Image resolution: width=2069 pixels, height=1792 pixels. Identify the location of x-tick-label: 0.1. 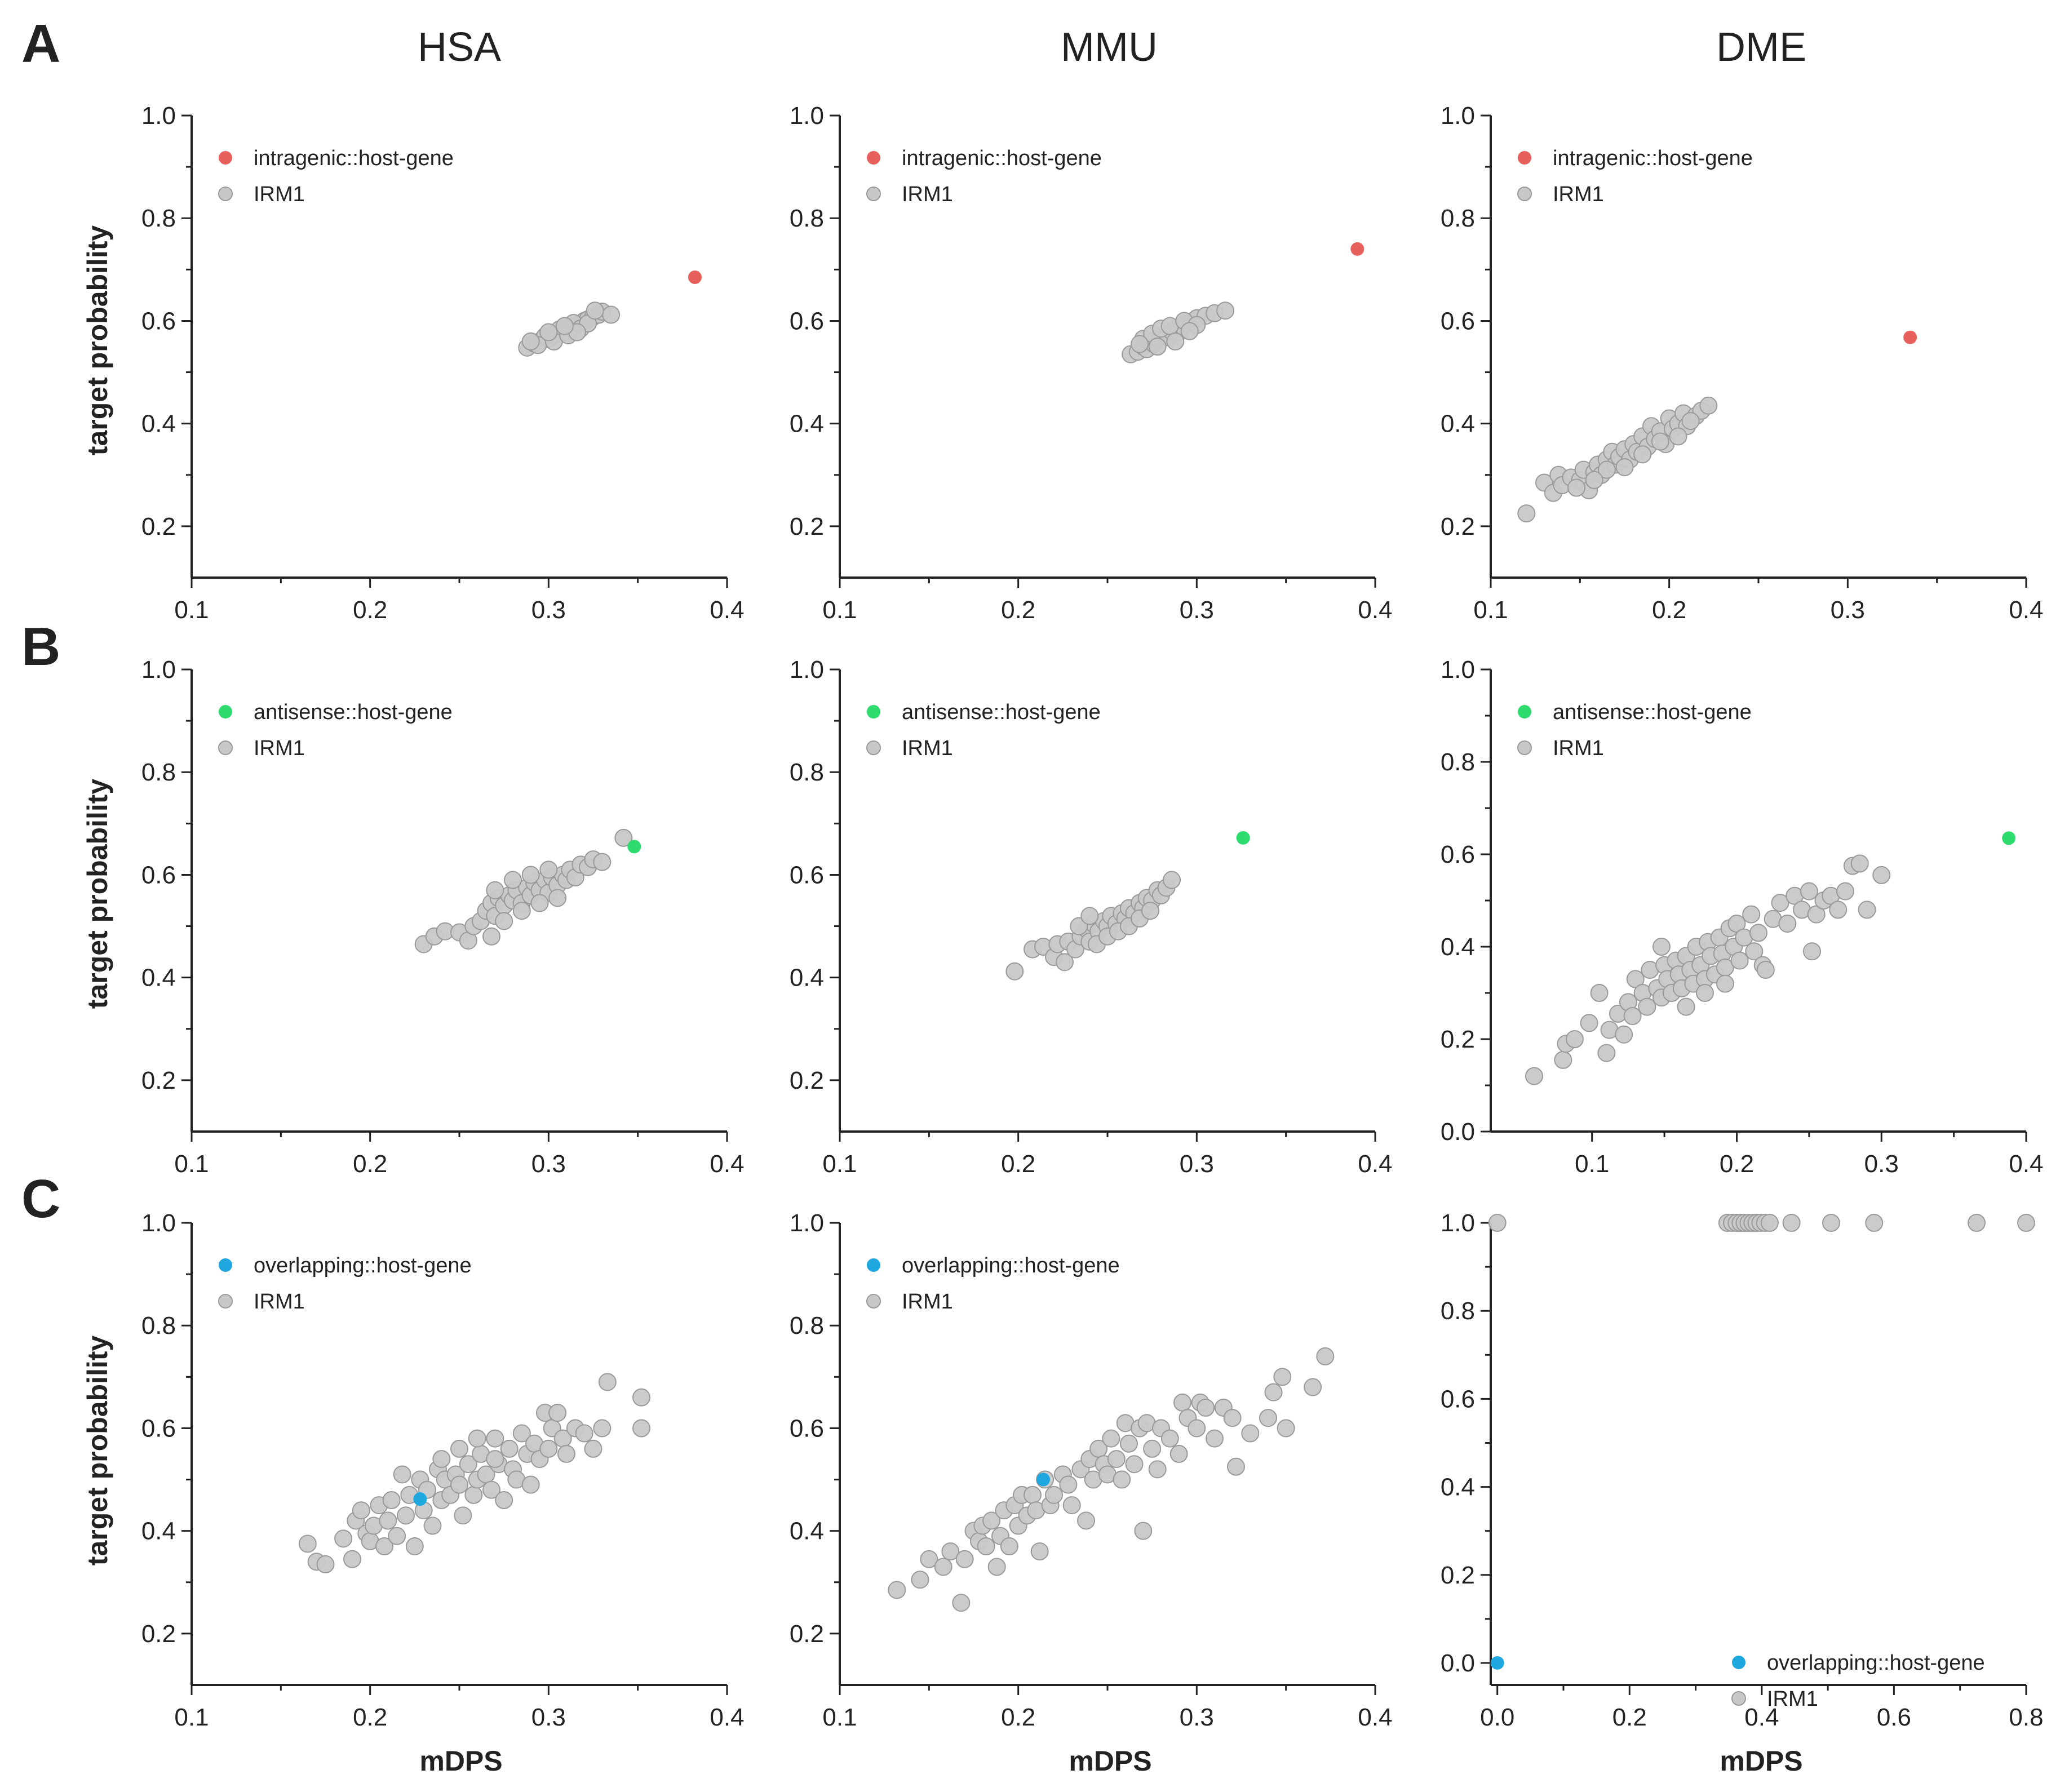
(839, 1717).